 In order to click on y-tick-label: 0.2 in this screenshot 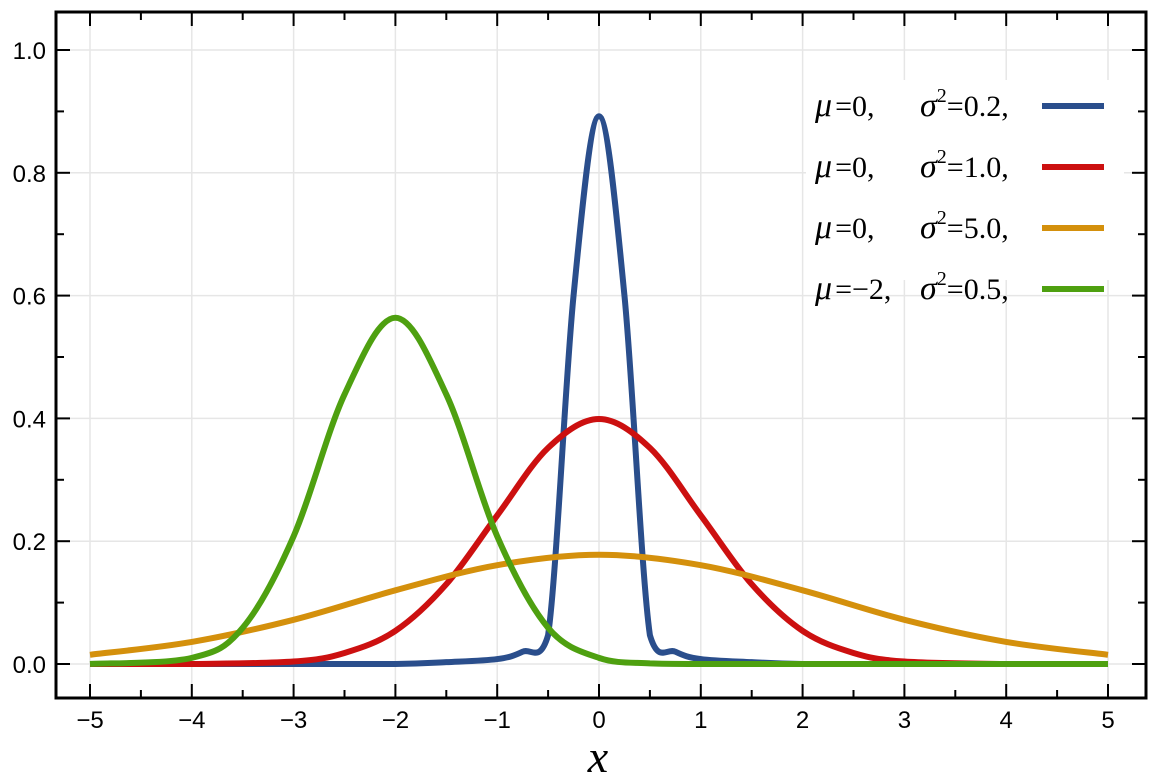, I will do `click(29, 542)`.